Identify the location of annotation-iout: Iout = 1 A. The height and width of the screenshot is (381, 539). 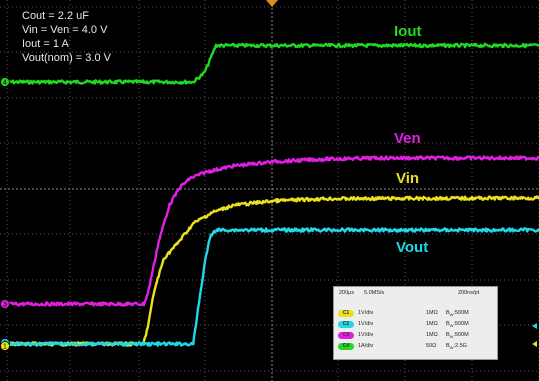
(45, 44).